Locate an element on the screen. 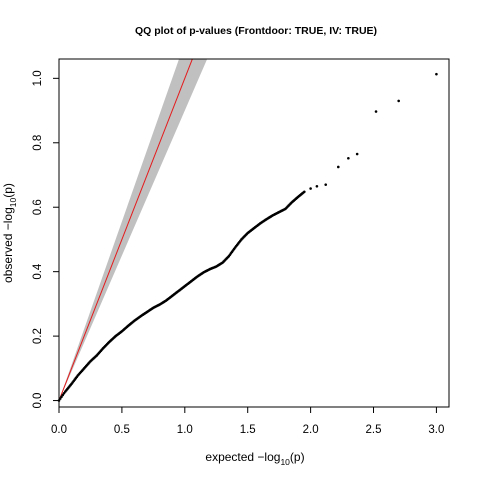 The width and height of the screenshot is (480, 480). y-axis-label-suffix: (p) is located at coordinates (8, 190).